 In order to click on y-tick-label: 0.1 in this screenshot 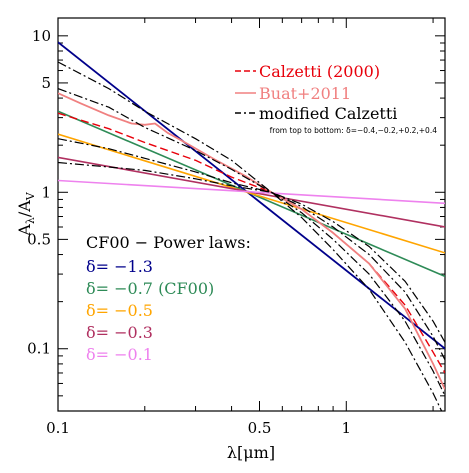, I will do `click(39, 349)`.